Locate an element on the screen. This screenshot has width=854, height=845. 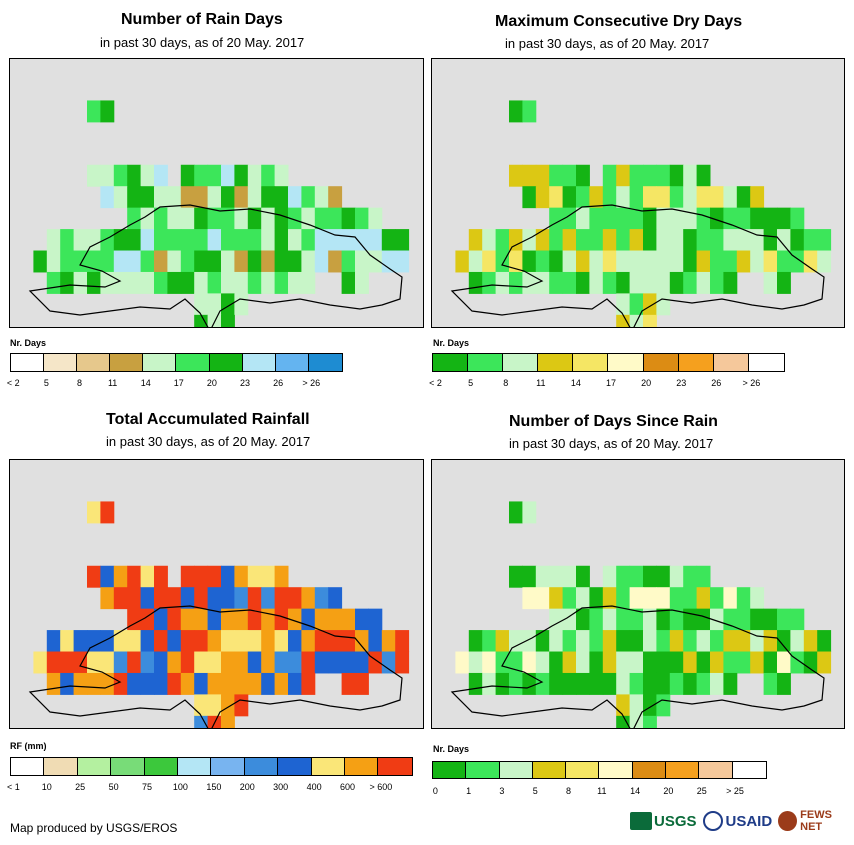
legend-label: 600 is located at coordinates (347, 787).